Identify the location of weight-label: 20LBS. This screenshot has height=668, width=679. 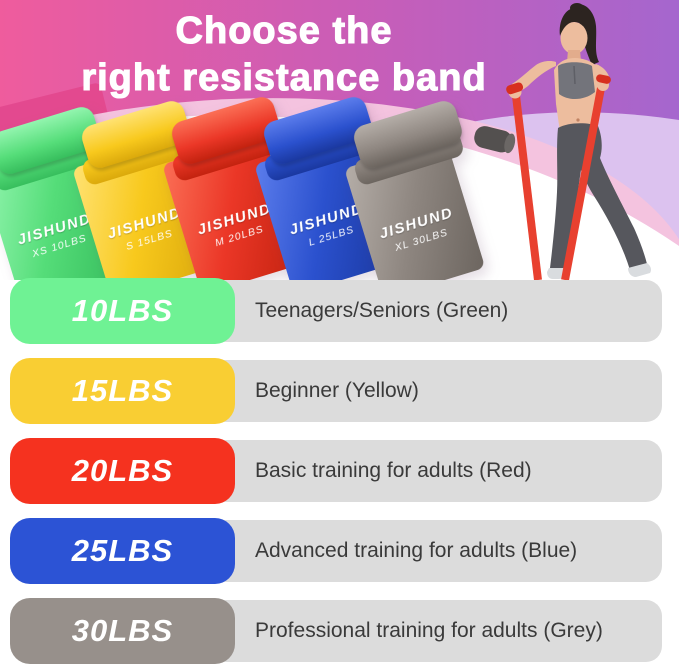
(122, 470).